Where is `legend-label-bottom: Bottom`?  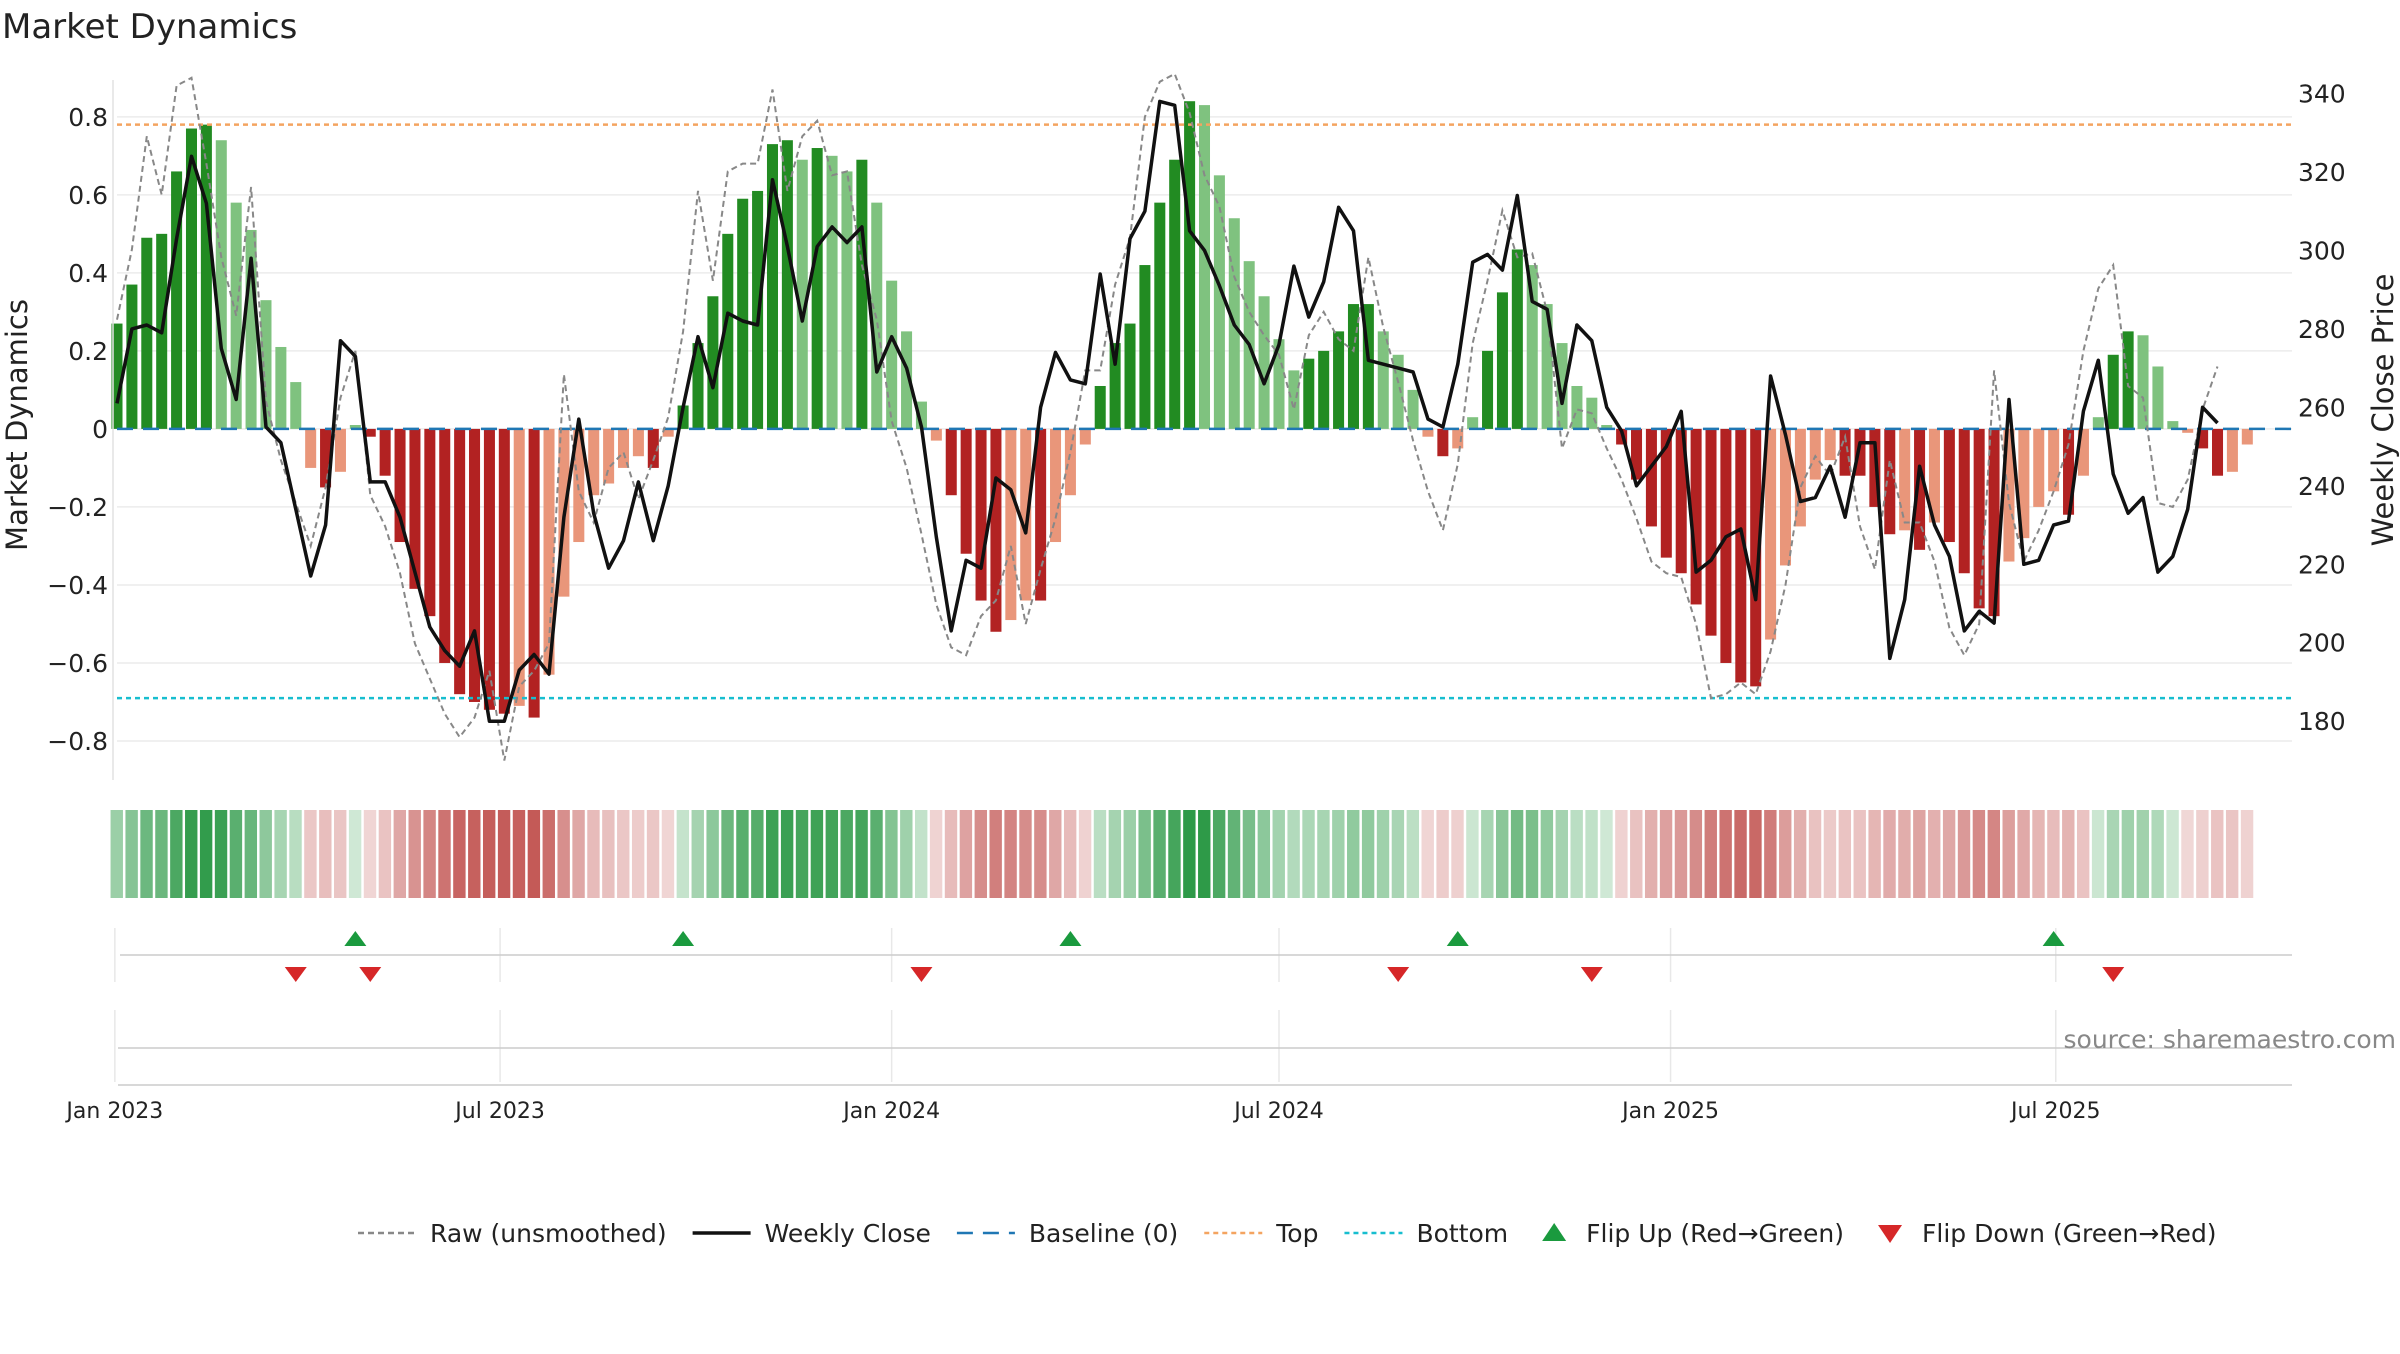 legend-label-bottom: Bottom is located at coordinates (1462, 1233).